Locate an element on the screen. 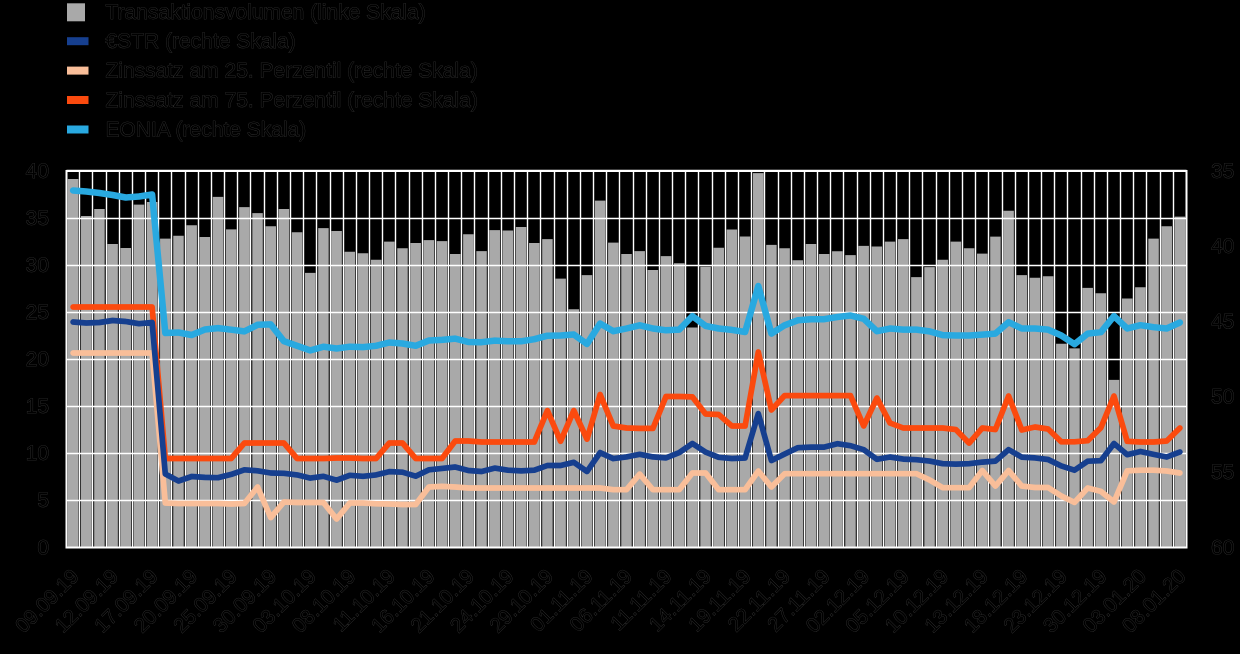 The width and height of the screenshot is (1240, 654). svg-text: 5 is located at coordinates (43, 500).